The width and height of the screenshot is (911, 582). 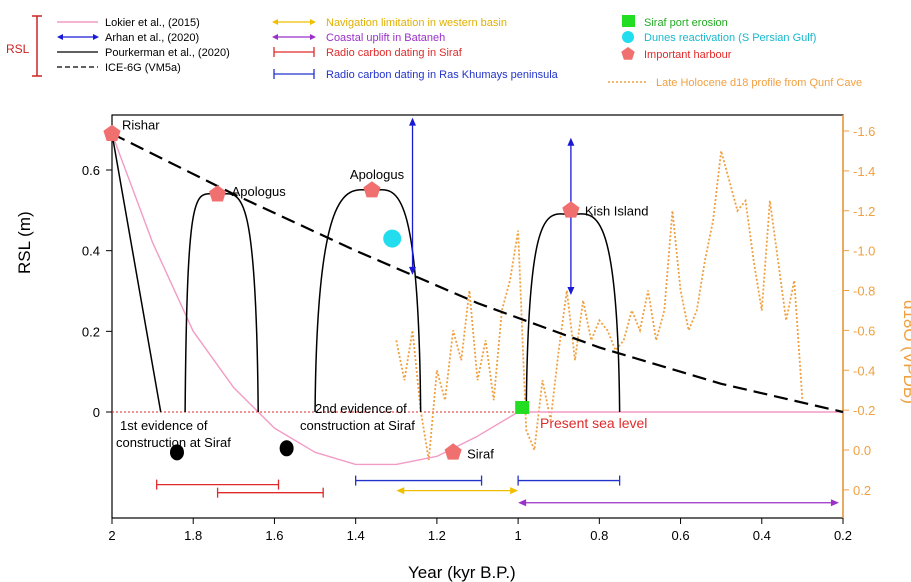 I want to click on y2-tick-label: -0.8, so click(x=864, y=291).